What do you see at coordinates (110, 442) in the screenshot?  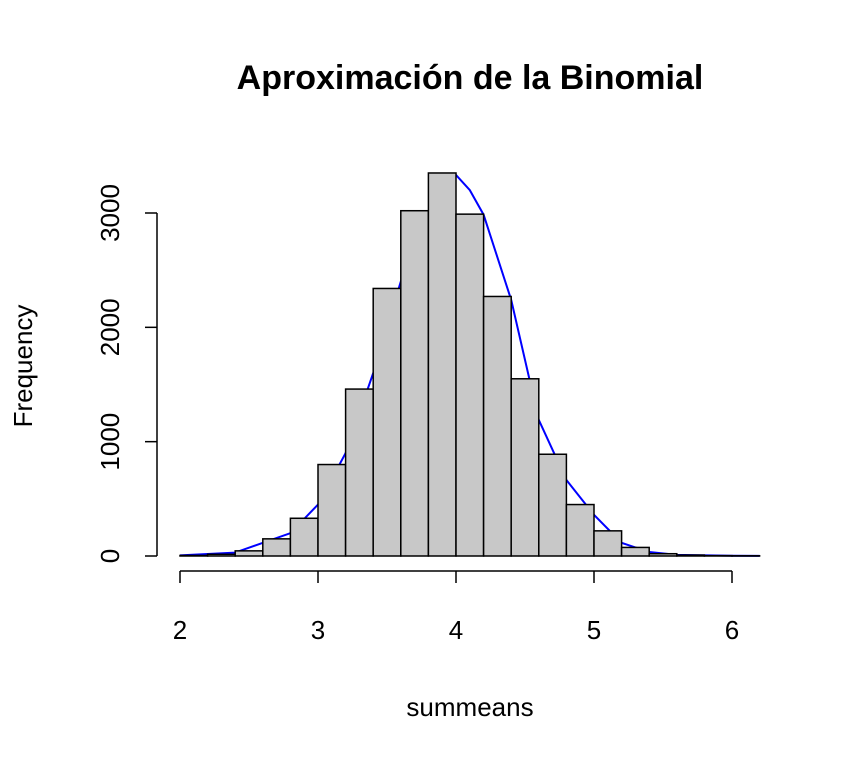 I see `y-tick-label: 1000` at bounding box center [110, 442].